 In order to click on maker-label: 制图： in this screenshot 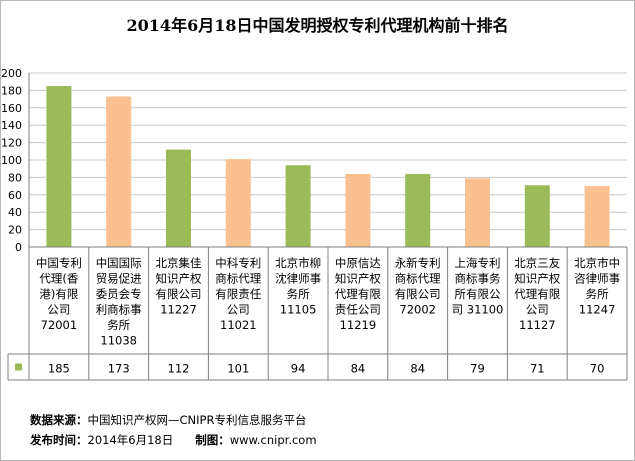, I will do `click(212, 440)`.